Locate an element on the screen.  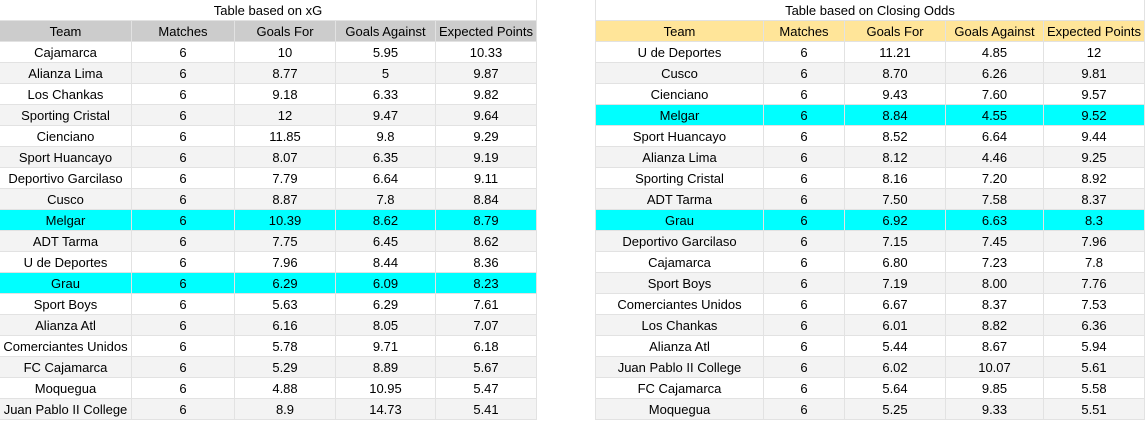
value-cell: 8.62 is located at coordinates (486, 241).